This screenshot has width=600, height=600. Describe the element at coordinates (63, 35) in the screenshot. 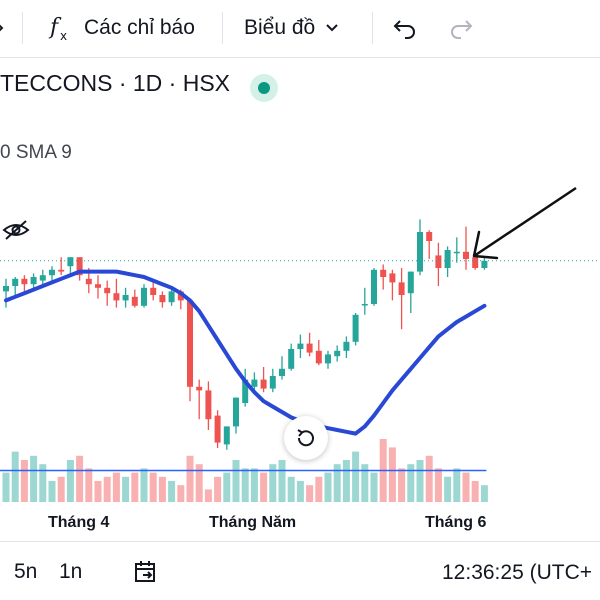

I see `svg-text: x` at that location.